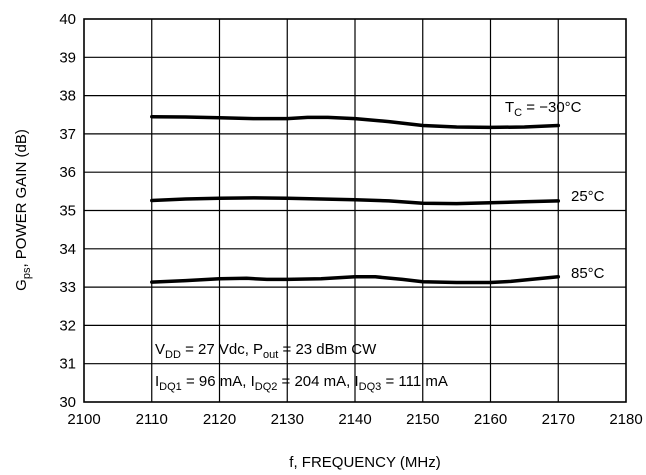 The width and height of the screenshot is (646, 475). What do you see at coordinates (364, 462) in the screenshot?
I see `x-axis-label: f, FREQUENCY (MHz)` at bounding box center [364, 462].